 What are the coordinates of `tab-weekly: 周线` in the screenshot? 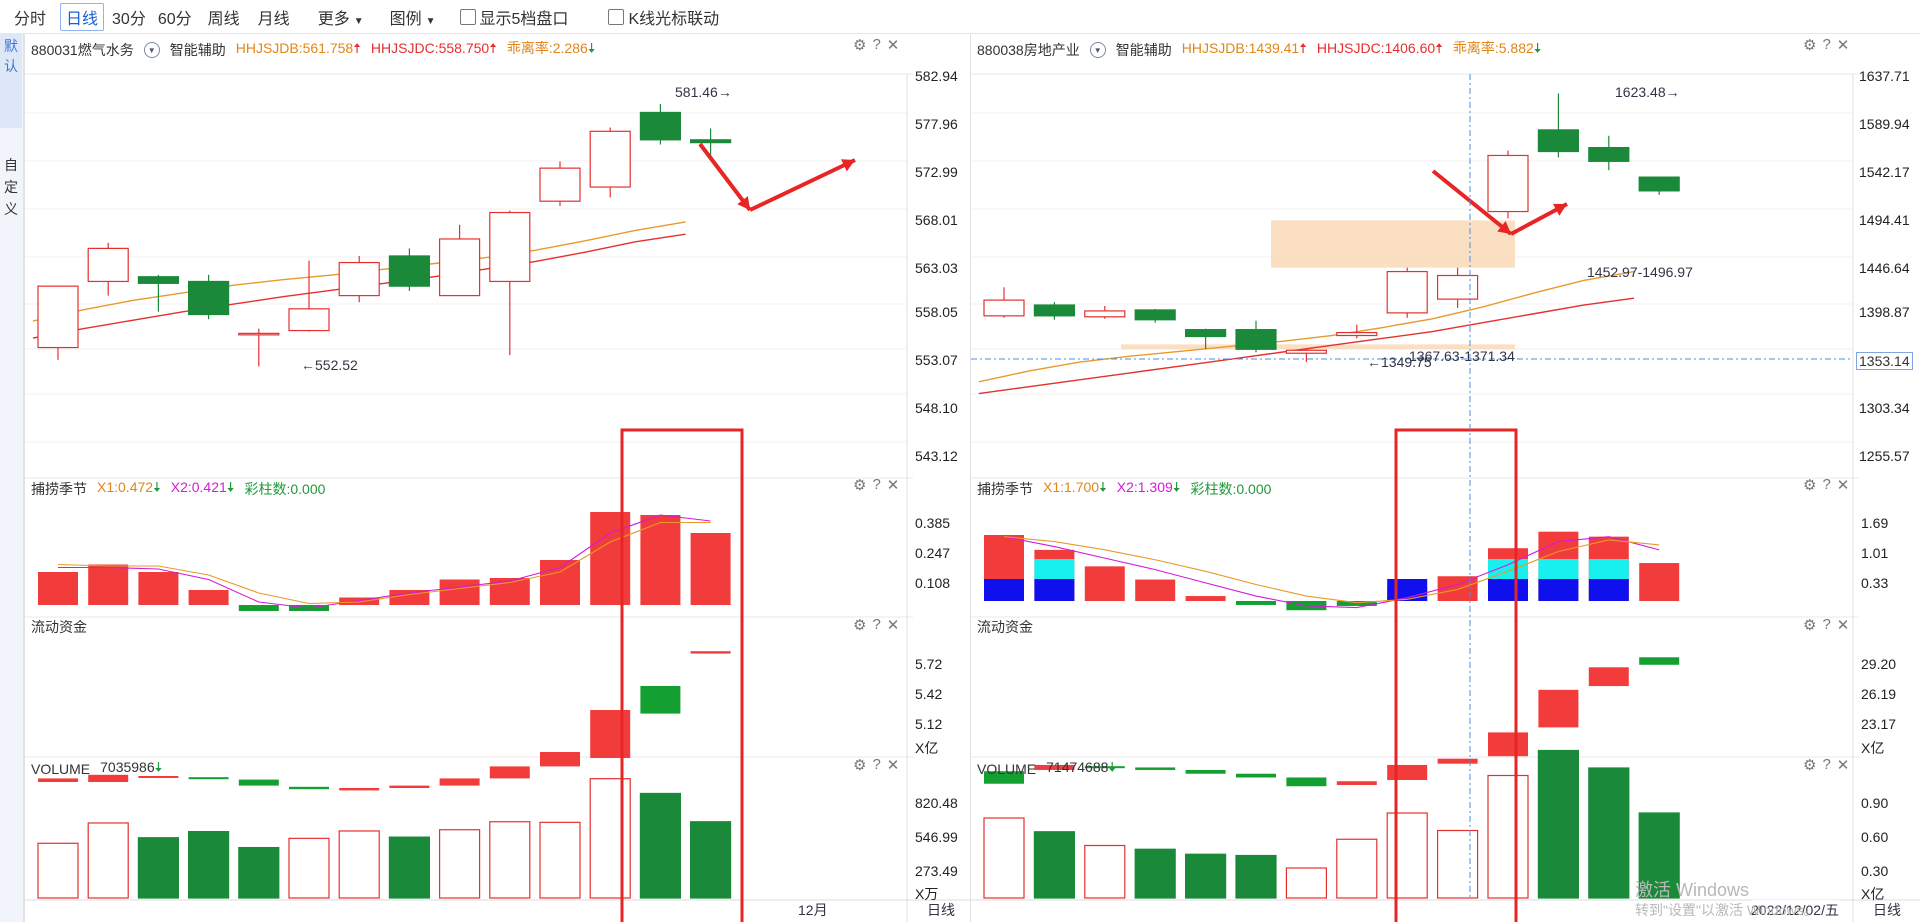 It's located at (223, 19).